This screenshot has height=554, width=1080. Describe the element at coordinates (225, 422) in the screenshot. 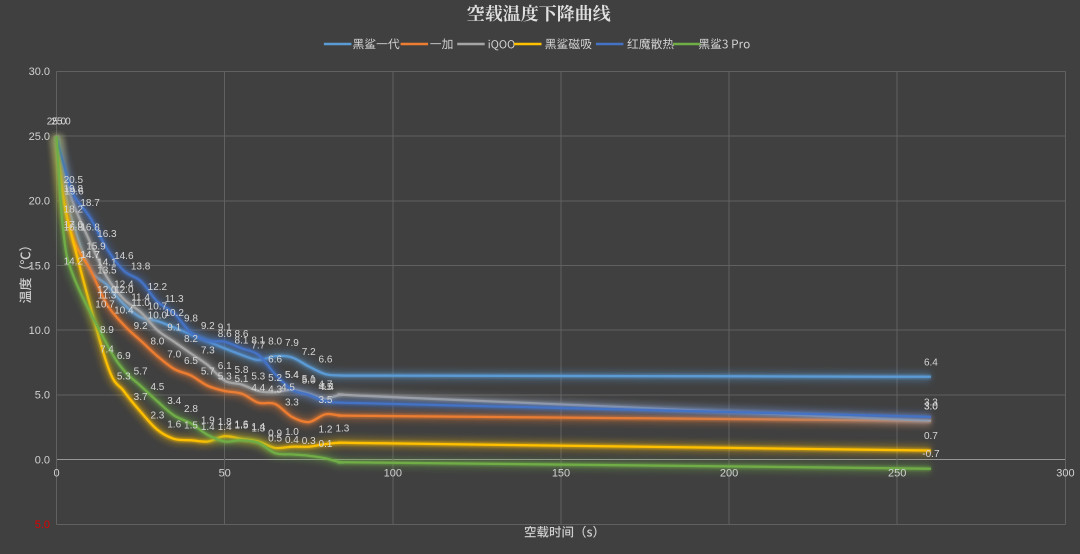

I see `svg-text: 1.8` at that location.